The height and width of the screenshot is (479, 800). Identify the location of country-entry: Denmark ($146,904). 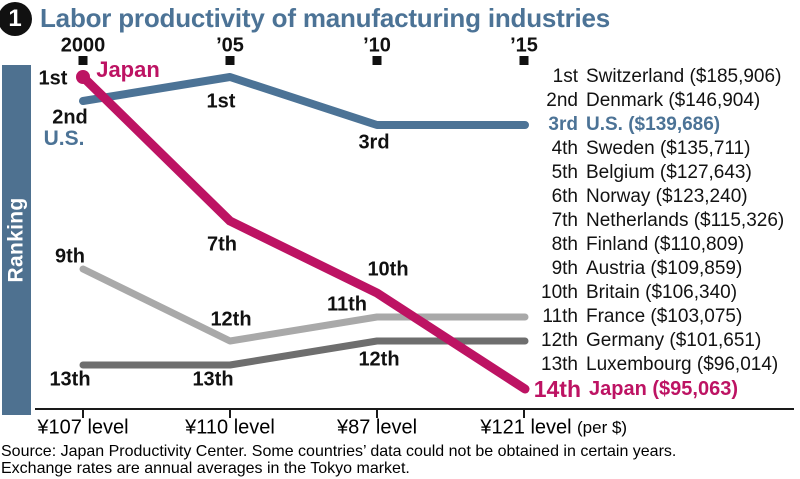
(673, 100).